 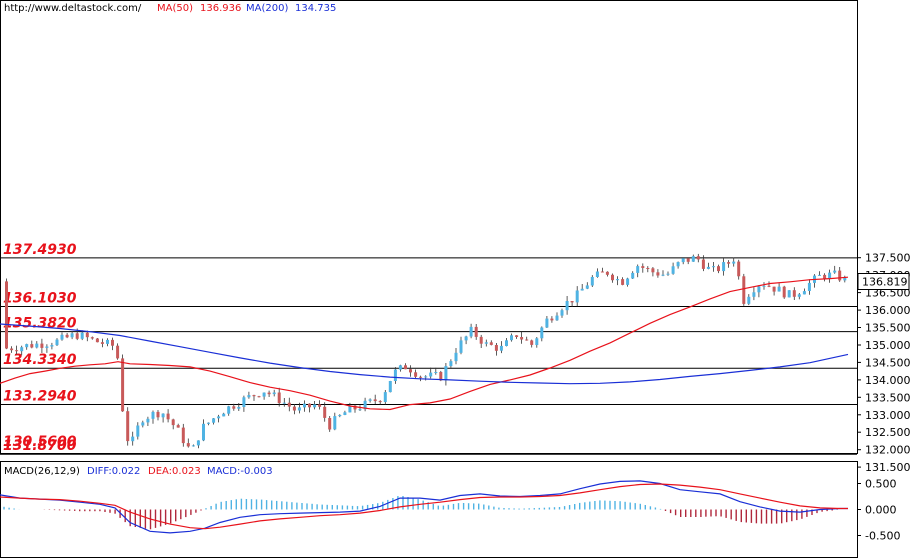 What do you see at coordinates (881, 510) in the screenshot?
I see `macd-tick-label: 0.000` at bounding box center [881, 510].